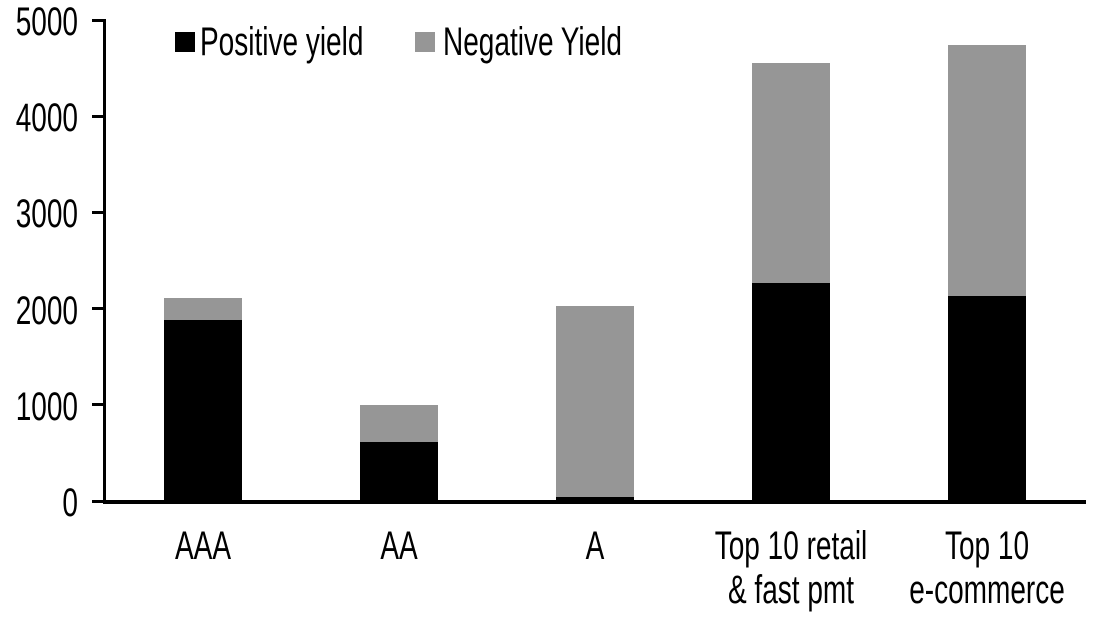 Image resolution: width=1102 pixels, height=618 pixels. I want to click on bar-top-10-e-commerce-negative-yield-segment, so click(987, 171).